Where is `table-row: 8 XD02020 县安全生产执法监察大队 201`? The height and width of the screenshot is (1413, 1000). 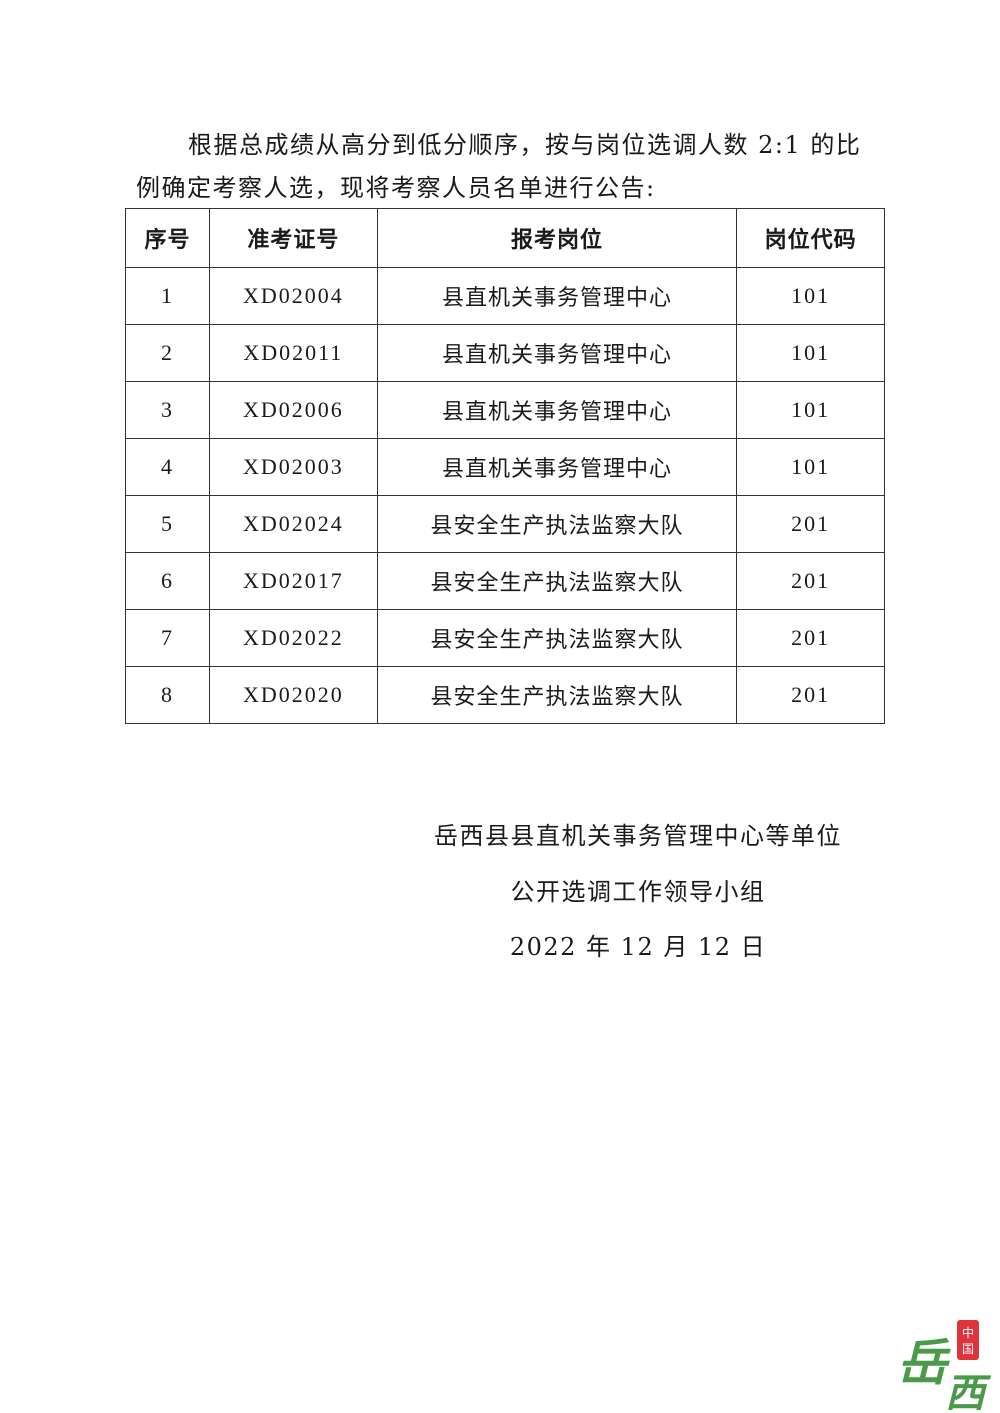
table-row: 8 XD02020 县安全生产执法监察大队 201 is located at coordinates (505, 695).